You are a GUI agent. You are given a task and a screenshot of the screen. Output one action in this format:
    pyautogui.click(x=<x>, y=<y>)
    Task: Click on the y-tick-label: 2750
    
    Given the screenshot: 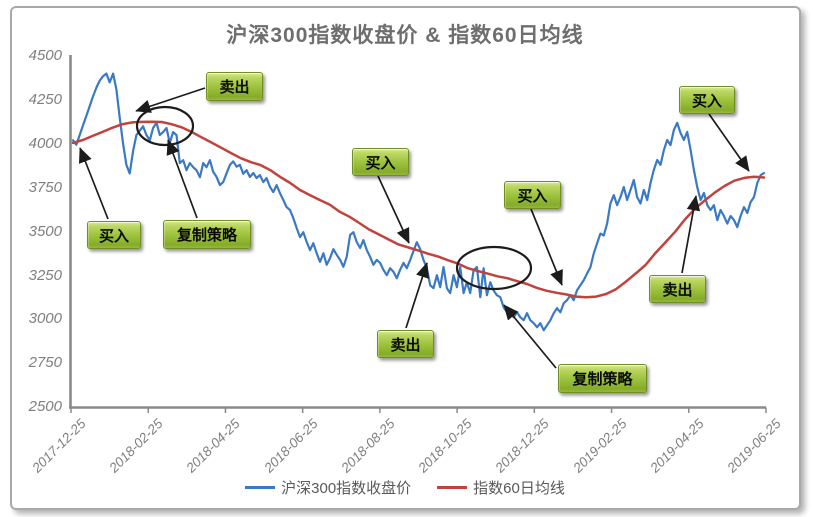 What is the action you would take?
    pyautogui.click(x=45, y=363)
    